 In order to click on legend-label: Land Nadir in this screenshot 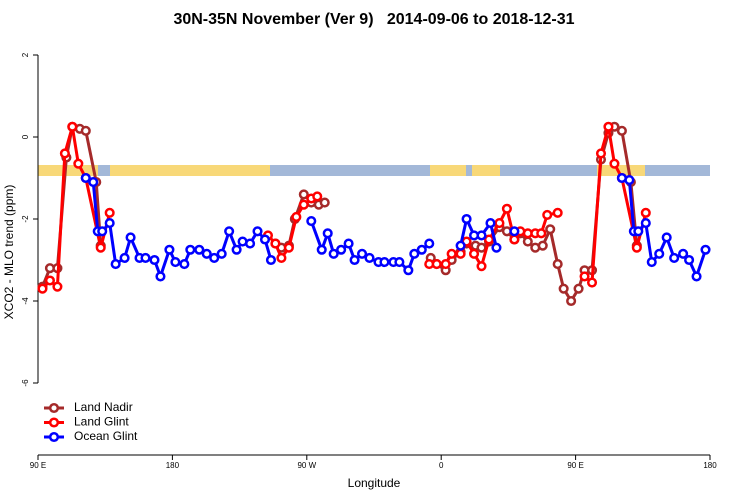, I will do `click(103, 407)`.